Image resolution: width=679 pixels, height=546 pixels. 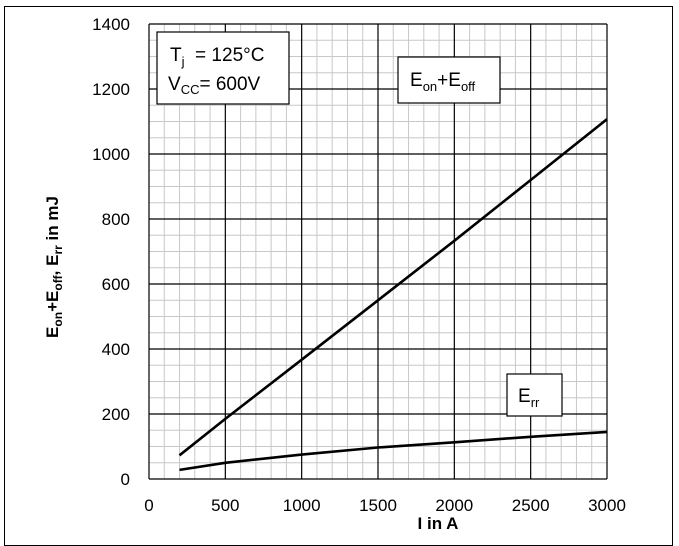 I want to click on y-tick-label: 1400, so click(x=111, y=24).